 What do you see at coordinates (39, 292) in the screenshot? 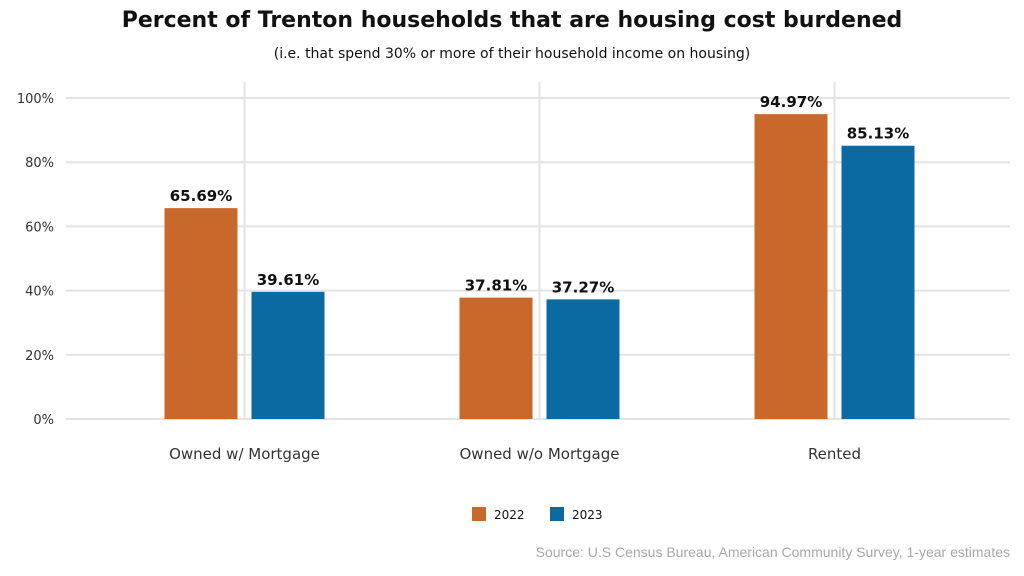
I see `y-tick-label: 40%` at bounding box center [39, 292].